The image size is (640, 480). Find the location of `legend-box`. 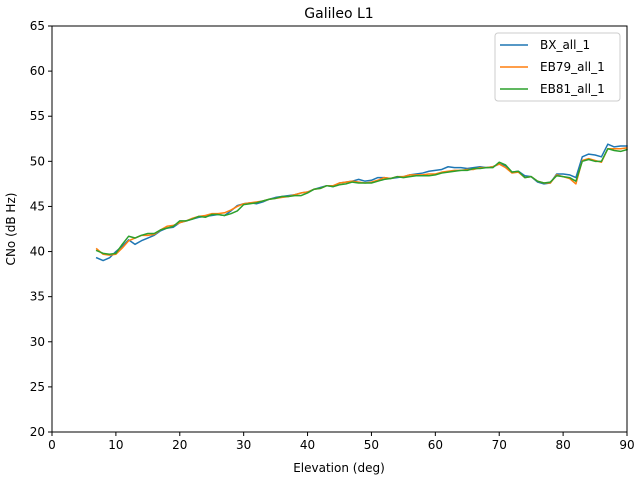

legend-box is located at coordinates (557, 67).